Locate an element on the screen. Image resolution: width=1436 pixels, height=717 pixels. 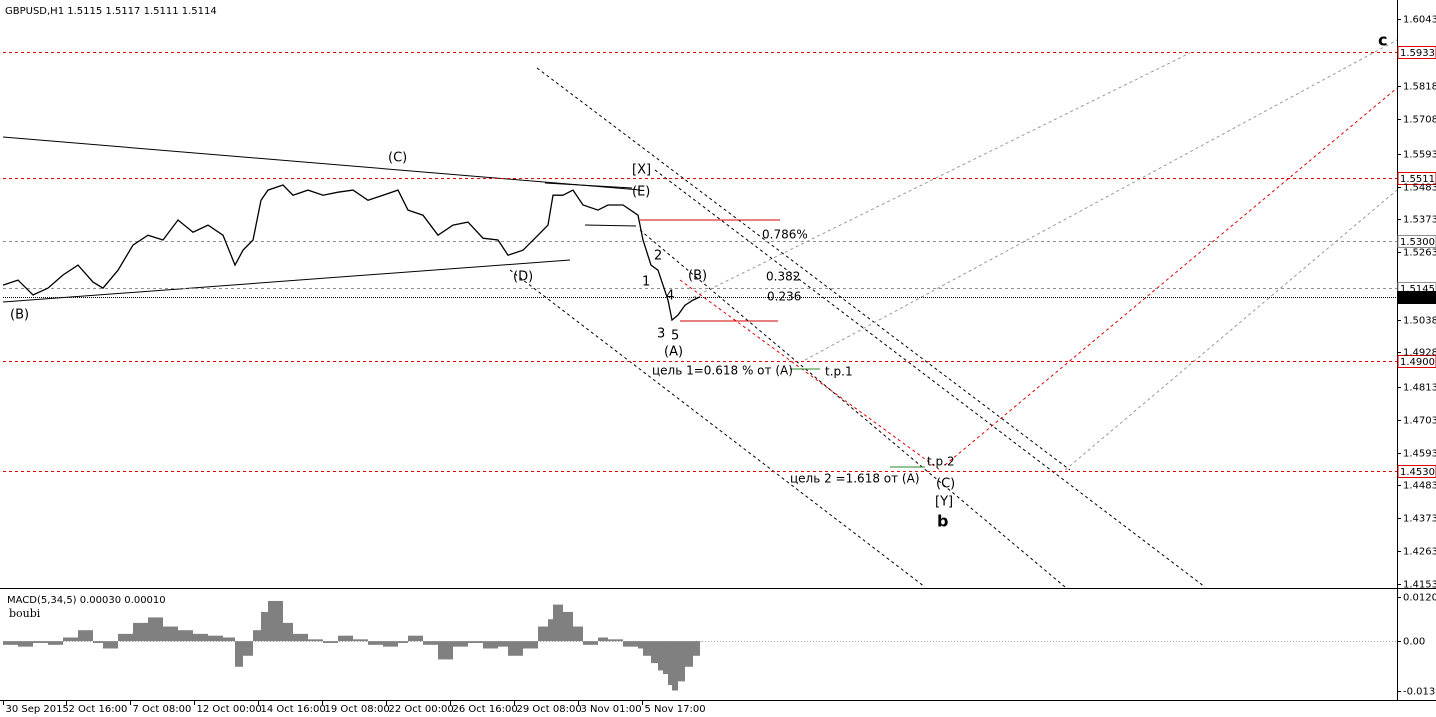
x-tick-label: 30 Sep 2015 is located at coordinates (37, 709).